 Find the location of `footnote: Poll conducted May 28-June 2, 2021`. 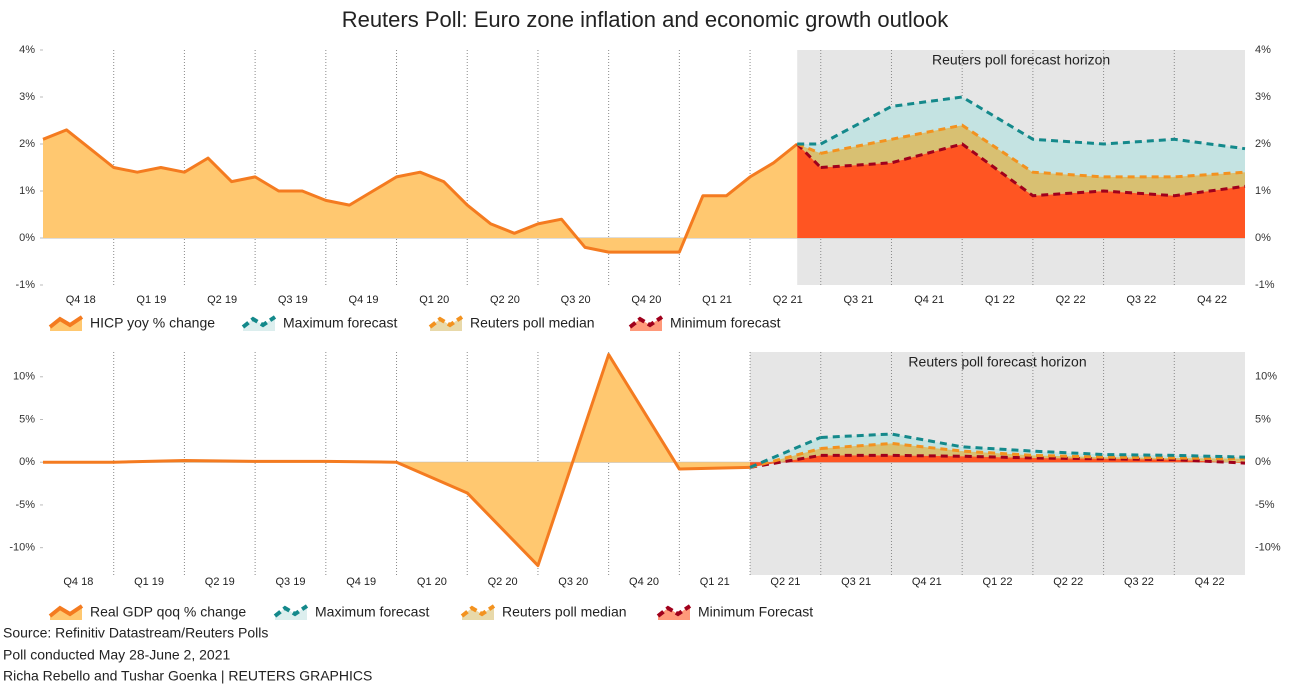

footnote: Poll conducted May 28-June 2, 2021 is located at coordinates (116, 655).